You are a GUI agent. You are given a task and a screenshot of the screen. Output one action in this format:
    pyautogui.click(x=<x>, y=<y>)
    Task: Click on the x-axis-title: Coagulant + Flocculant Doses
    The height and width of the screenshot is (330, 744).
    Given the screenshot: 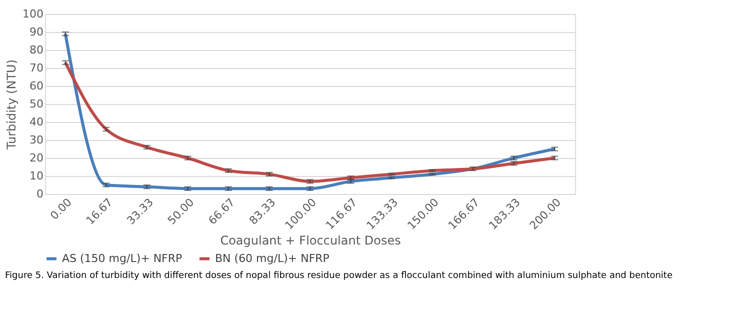 What is the action you would take?
    pyautogui.click(x=310, y=240)
    